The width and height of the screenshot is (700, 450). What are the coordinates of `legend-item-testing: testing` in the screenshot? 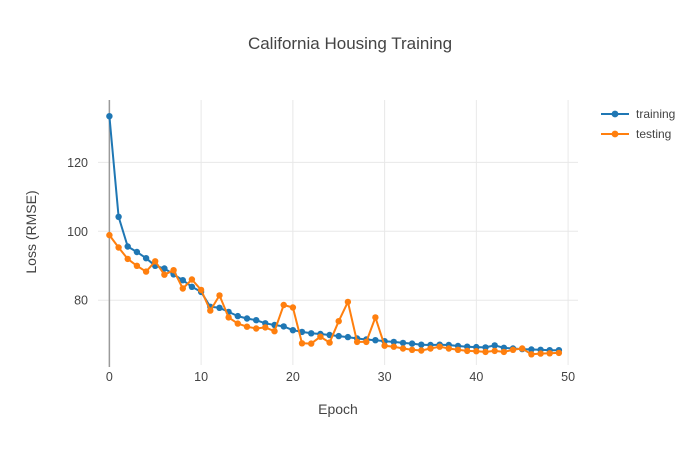 It's located at (637, 134).